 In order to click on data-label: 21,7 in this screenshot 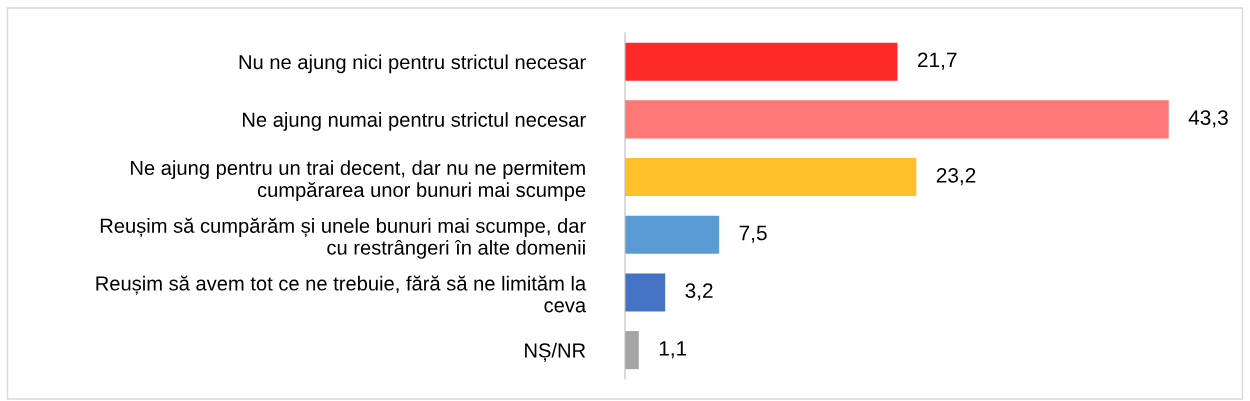, I will do `click(937, 61)`.